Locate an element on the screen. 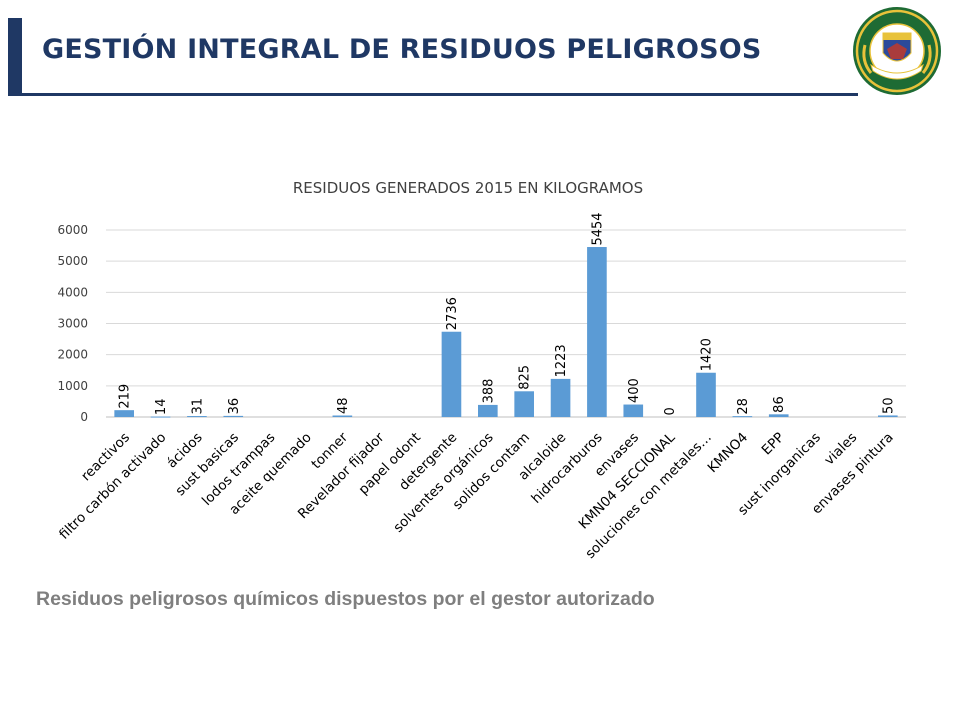 This screenshot has height=720, width=960. data-label: 2736 is located at coordinates (452, 313).